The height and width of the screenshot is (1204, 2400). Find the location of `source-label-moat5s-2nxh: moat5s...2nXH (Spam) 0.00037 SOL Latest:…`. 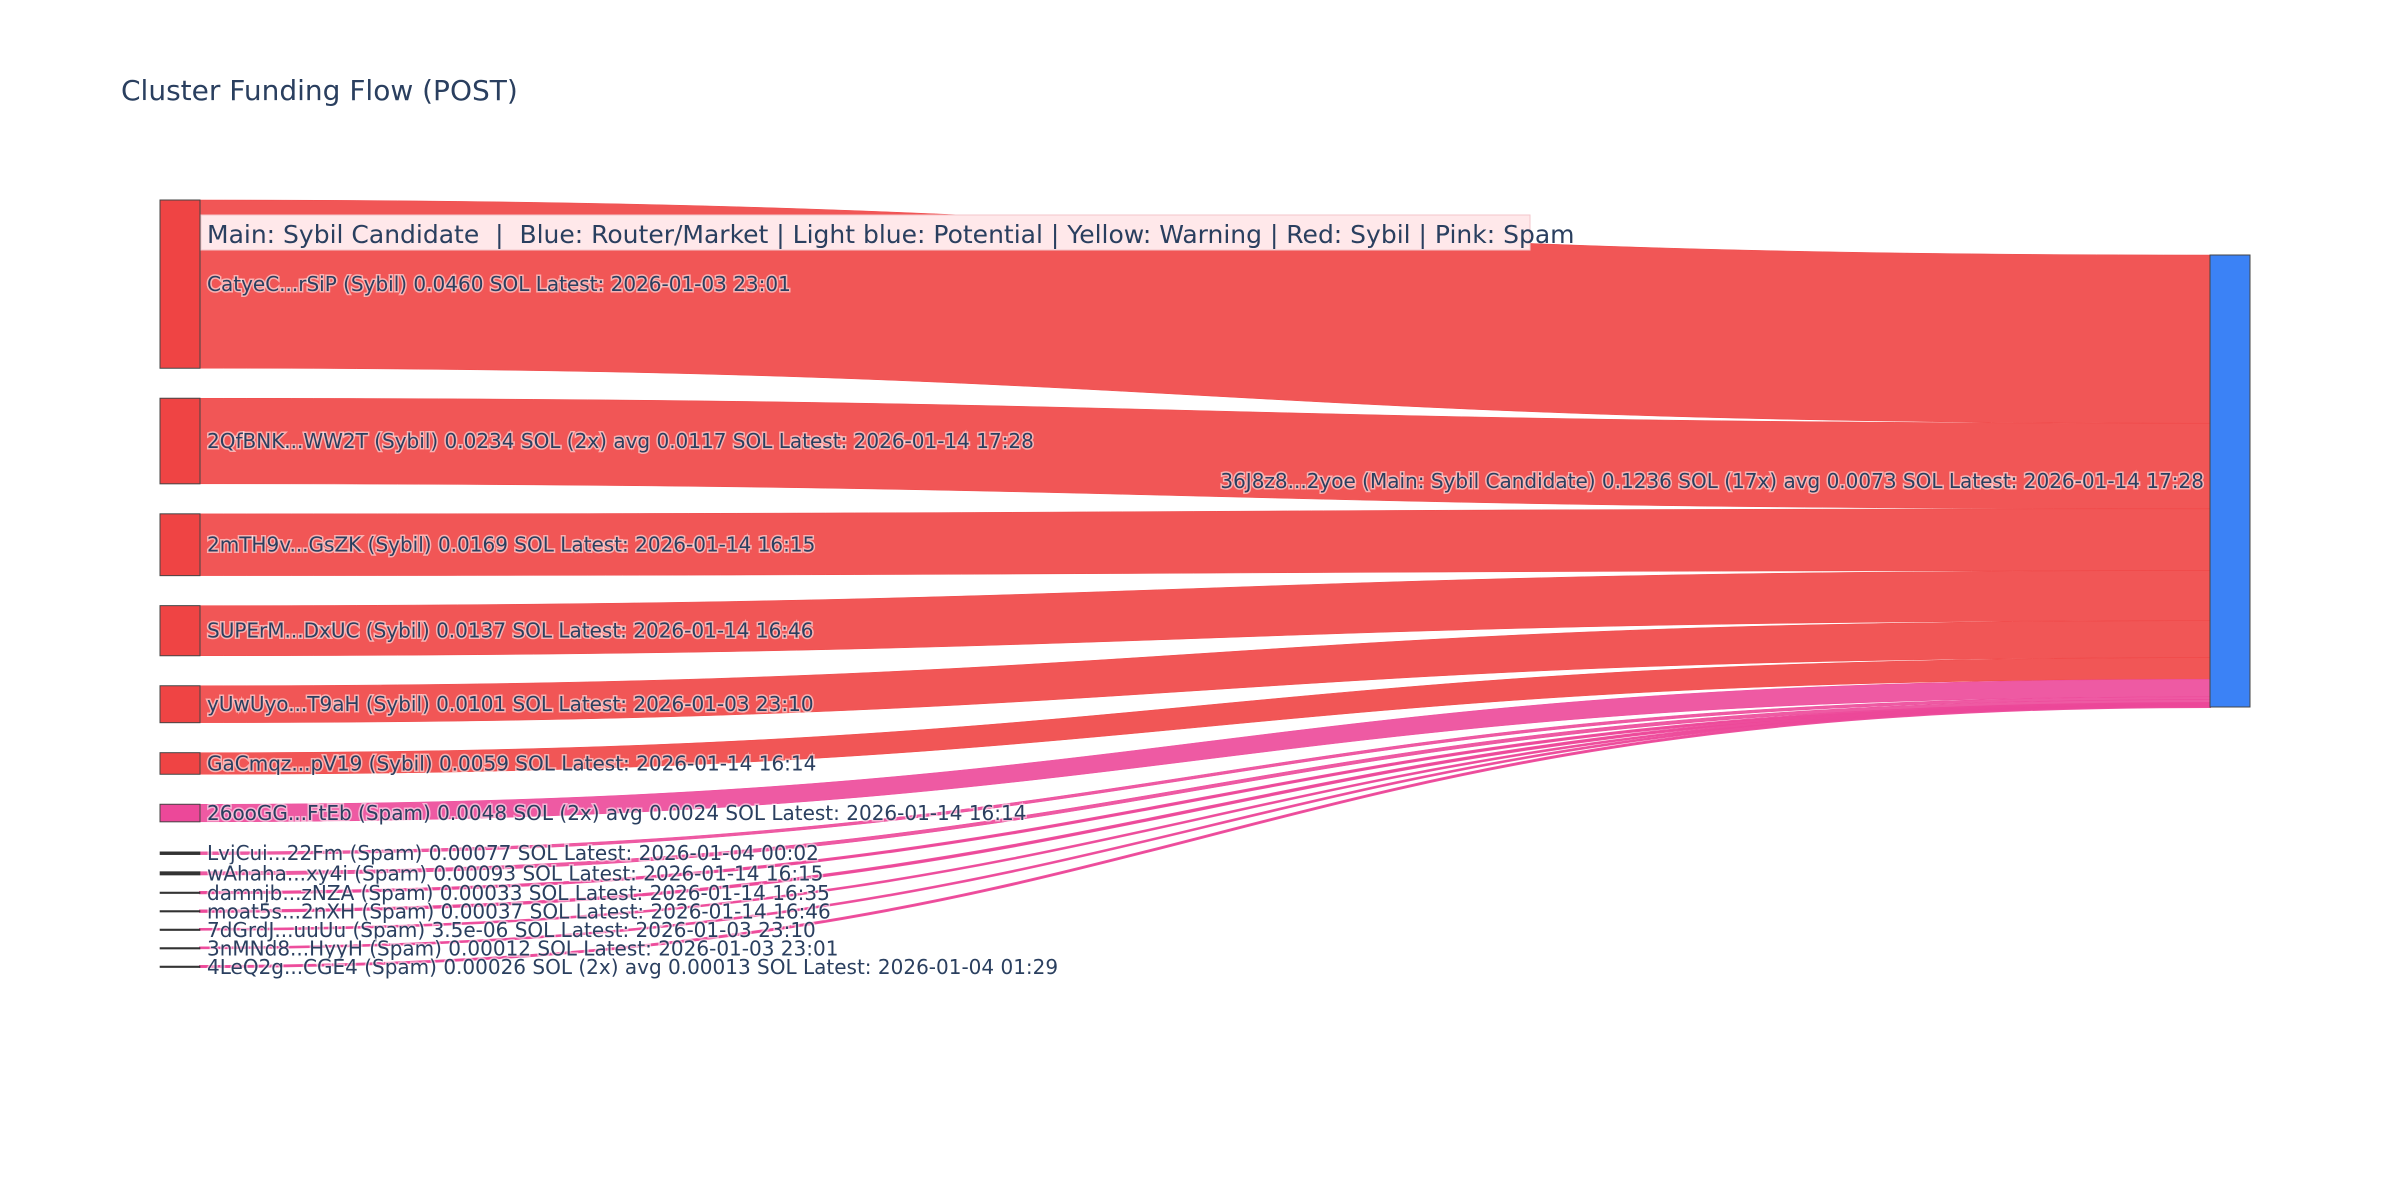

source-label-moat5s-2nxh: moat5s...2nXH (Spam) 0.00037 SOL Latest:… is located at coordinates (519, 911).